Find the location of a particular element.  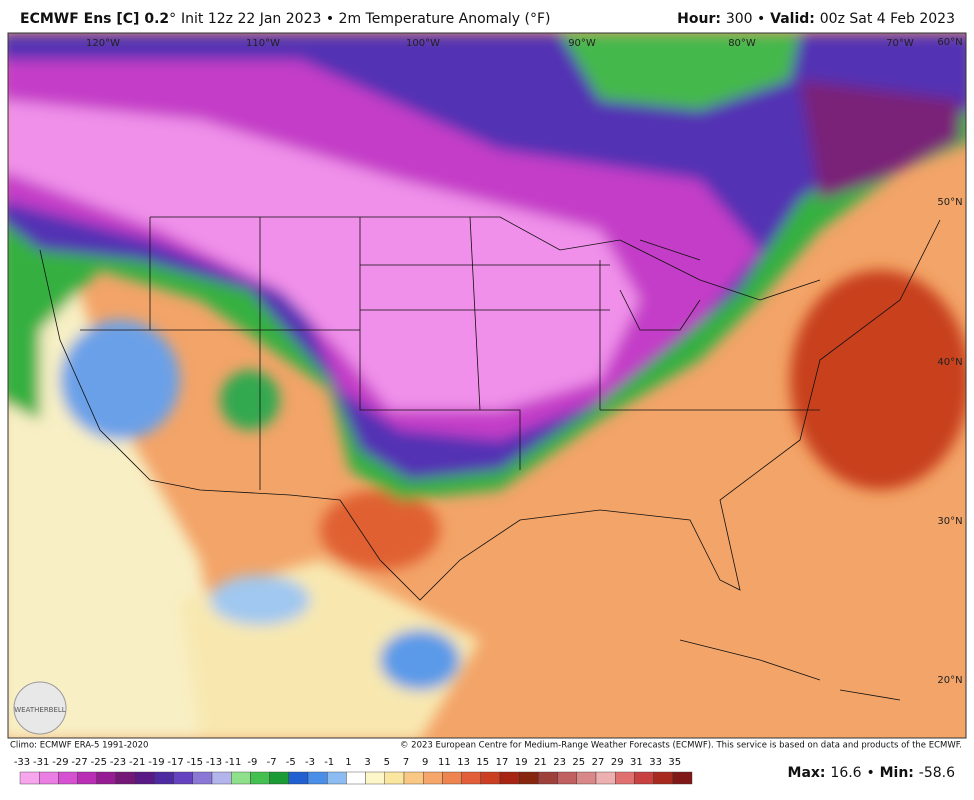

hour-value: 300 • is located at coordinates (745, 19).